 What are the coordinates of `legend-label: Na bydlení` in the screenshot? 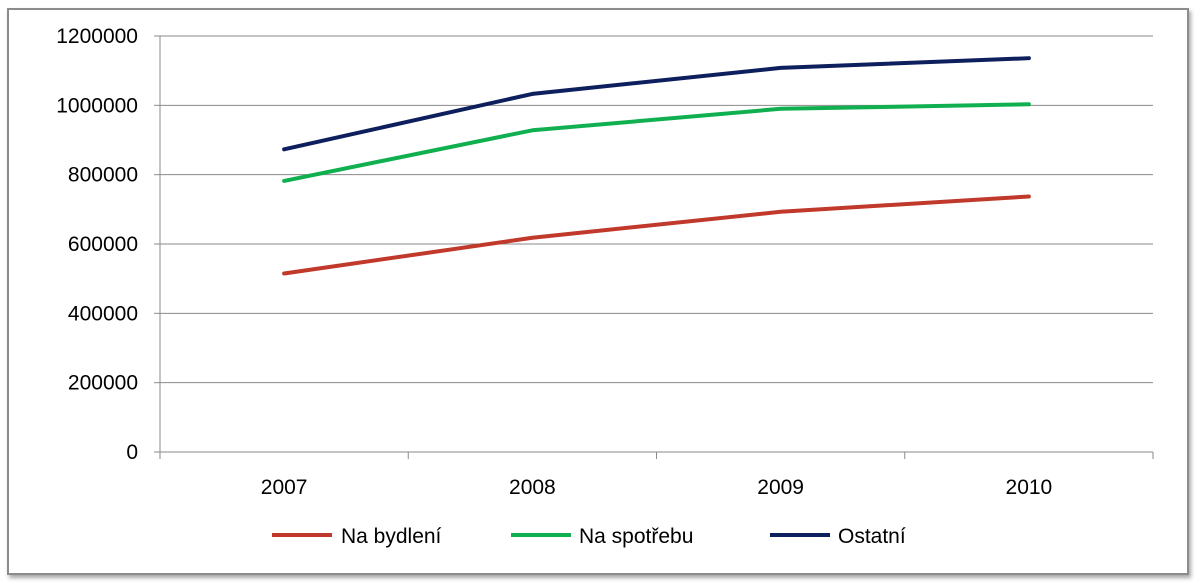 It's located at (391, 536).